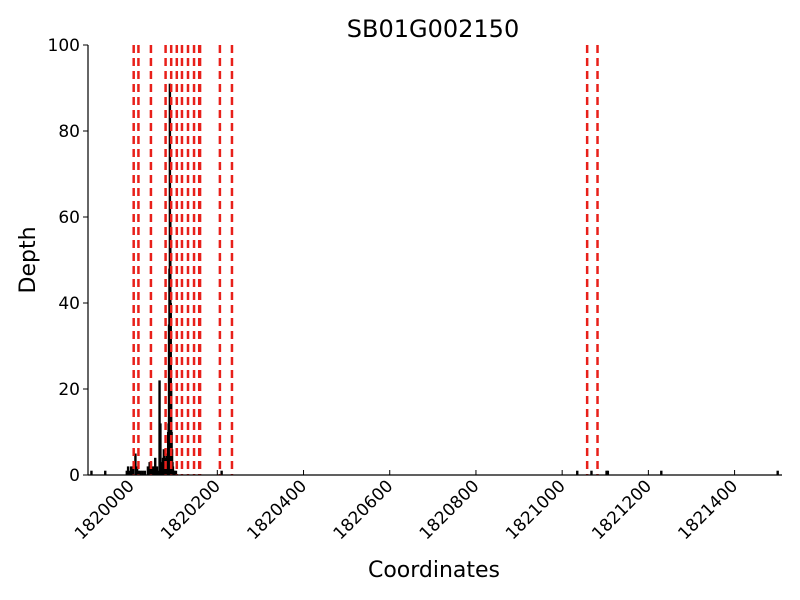  What do you see at coordinates (69, 390) in the screenshot?
I see `y-tick-label: 20` at bounding box center [69, 390].